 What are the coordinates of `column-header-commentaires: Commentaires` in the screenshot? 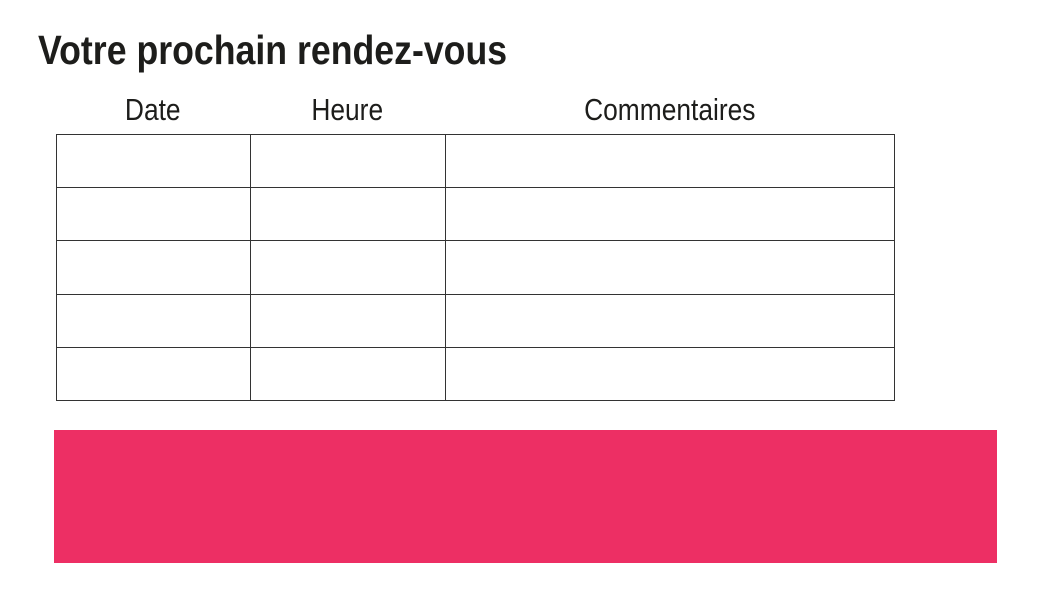 It's located at (669, 110).